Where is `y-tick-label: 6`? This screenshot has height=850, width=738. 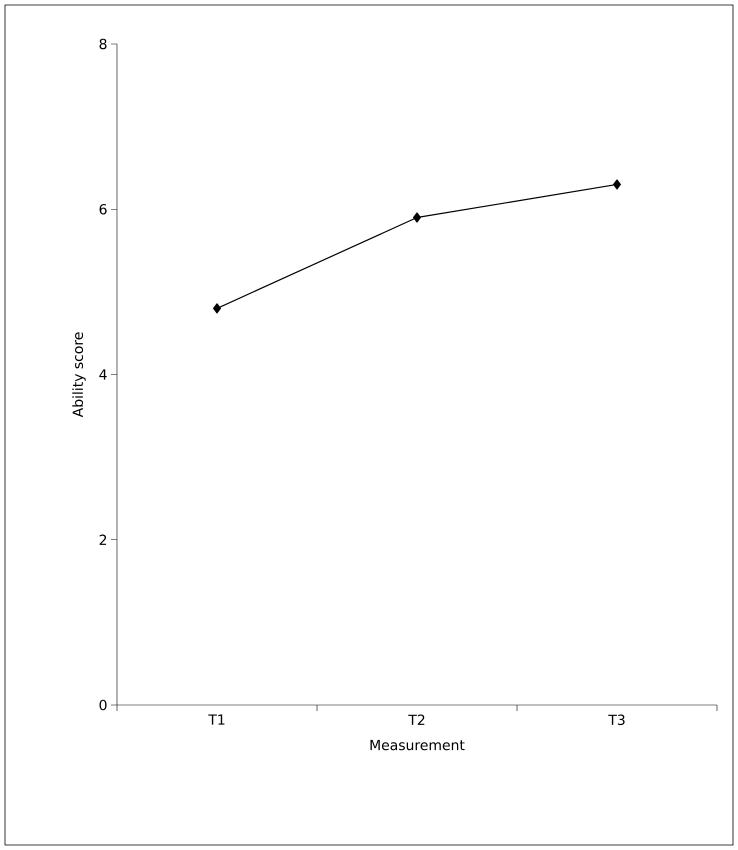
y-tick-label: 6 is located at coordinates (103, 209).